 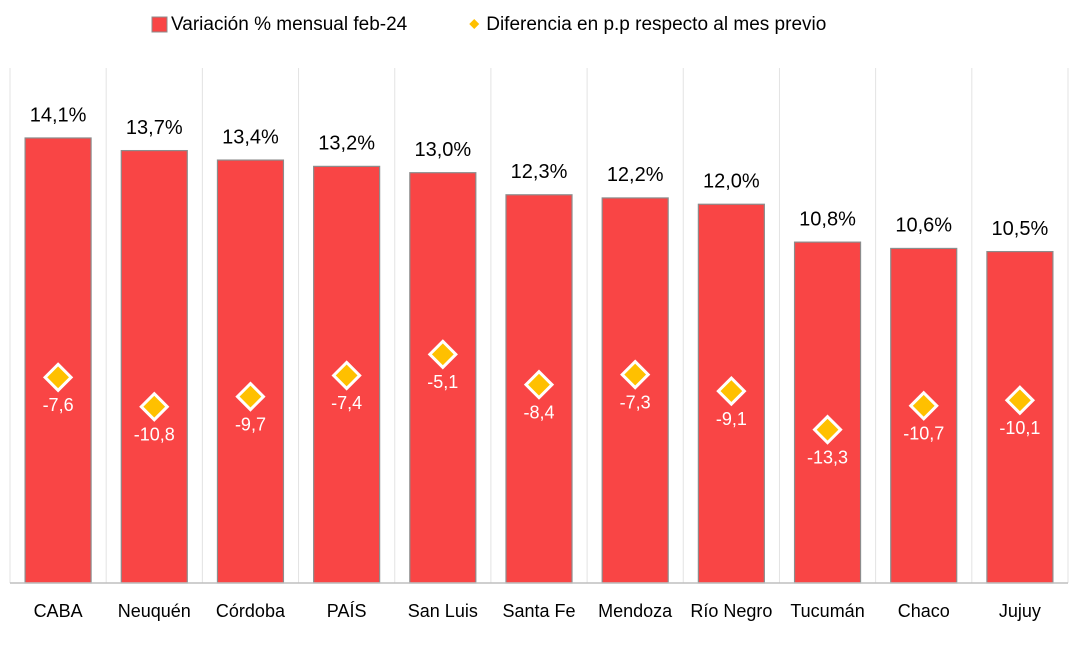 What do you see at coordinates (635, 611) in the screenshot?
I see `x-tick-label: Mendoza` at bounding box center [635, 611].